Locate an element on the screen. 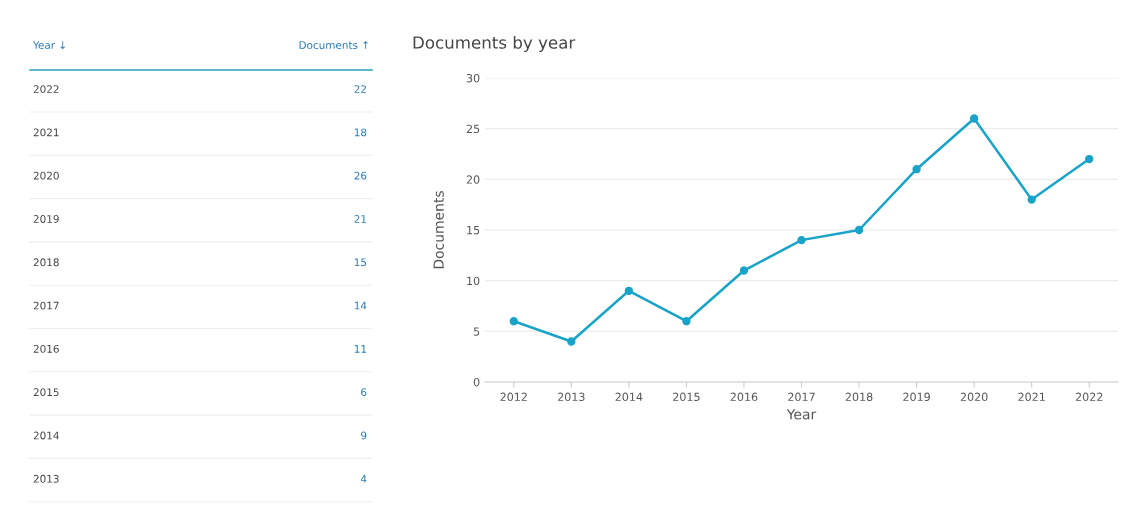 This screenshot has width=1137, height=517. y-tick-label: 20 is located at coordinates (473, 179).